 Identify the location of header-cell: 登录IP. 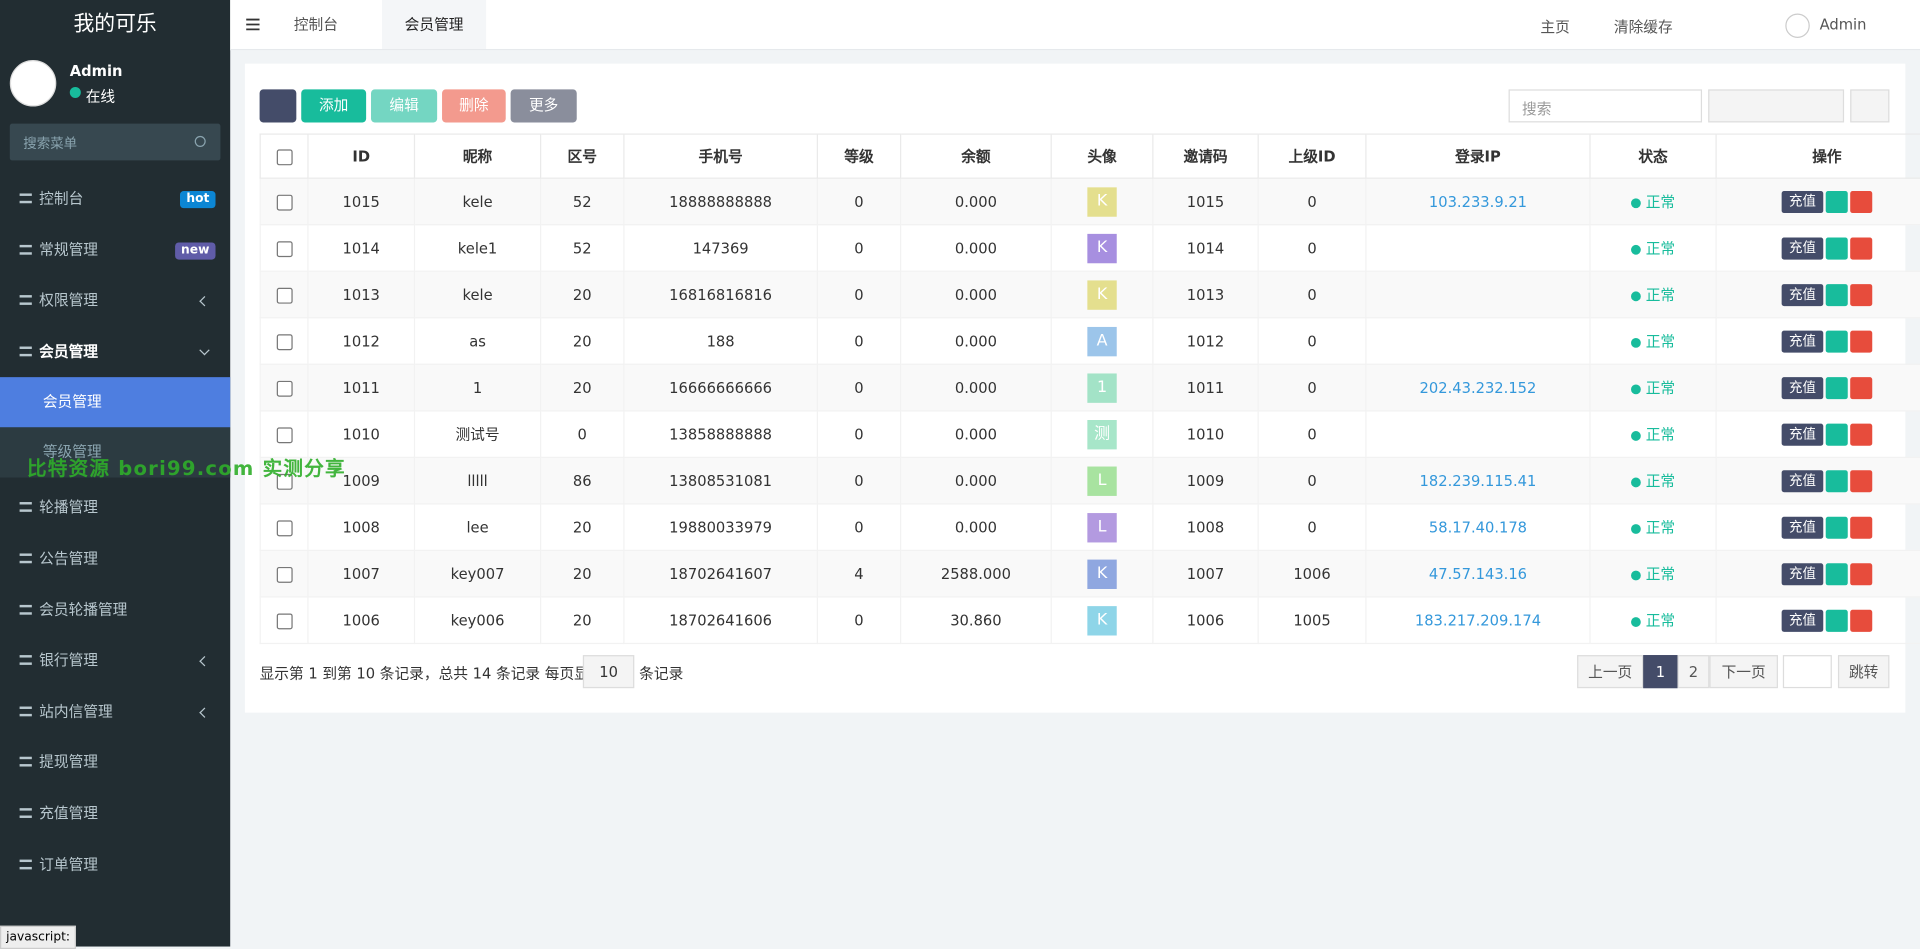
(1478, 156).